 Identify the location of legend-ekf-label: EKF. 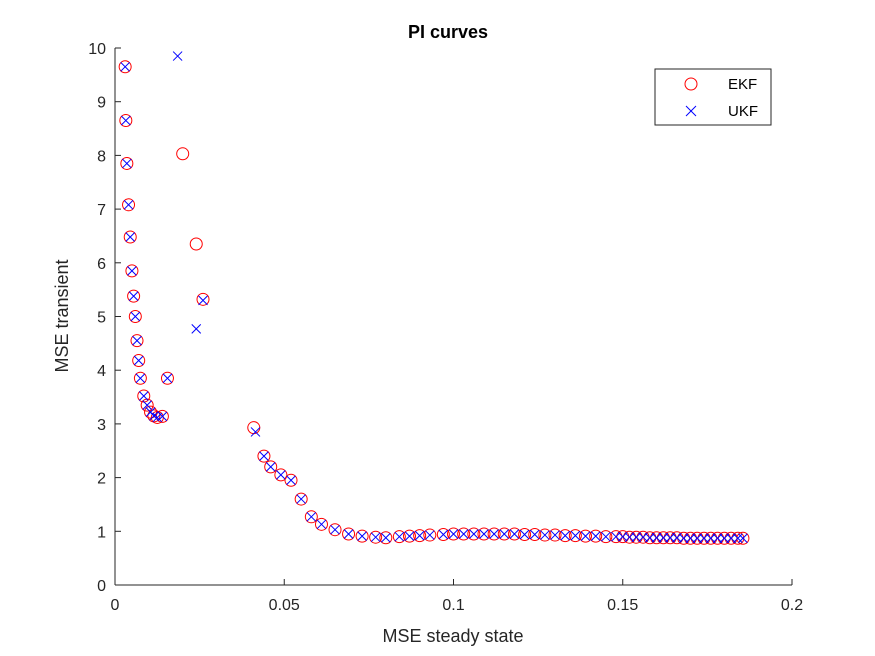
(742, 84).